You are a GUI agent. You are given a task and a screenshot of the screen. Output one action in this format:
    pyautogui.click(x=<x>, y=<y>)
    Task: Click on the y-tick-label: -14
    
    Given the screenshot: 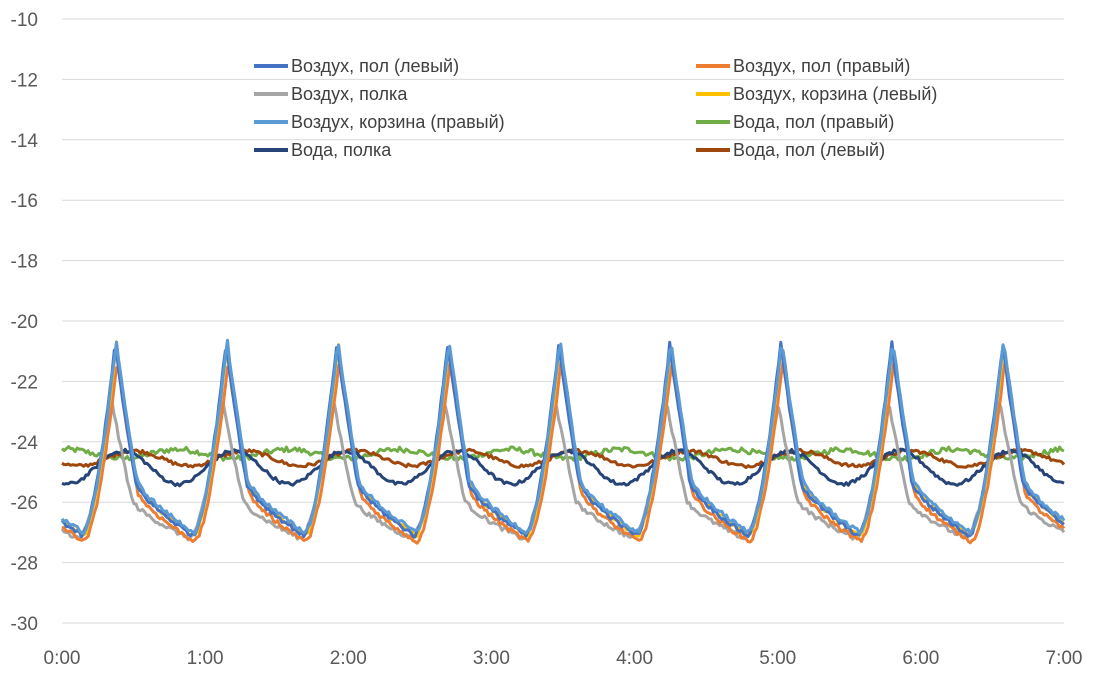 What is the action you would take?
    pyautogui.click(x=25, y=141)
    